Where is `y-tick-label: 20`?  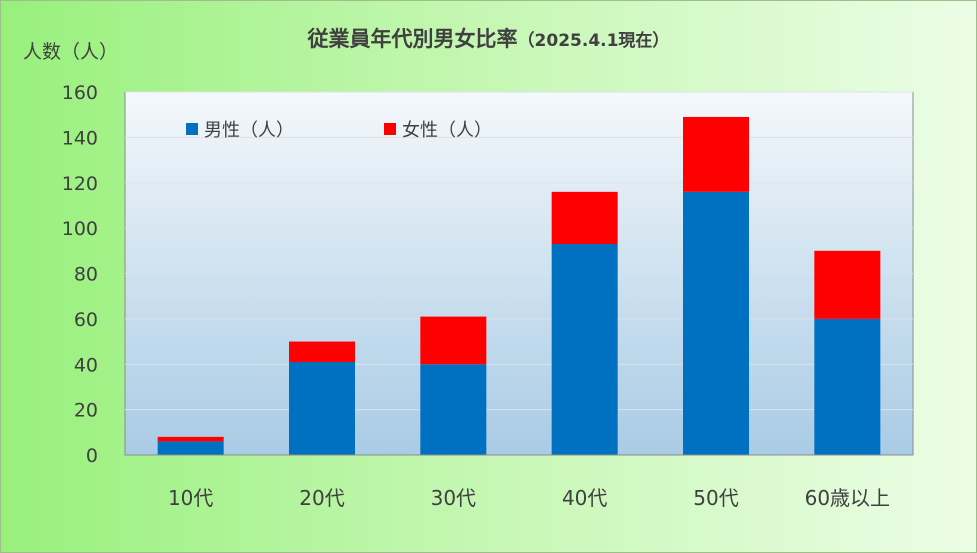 y-tick-label: 20 is located at coordinates (86, 411).